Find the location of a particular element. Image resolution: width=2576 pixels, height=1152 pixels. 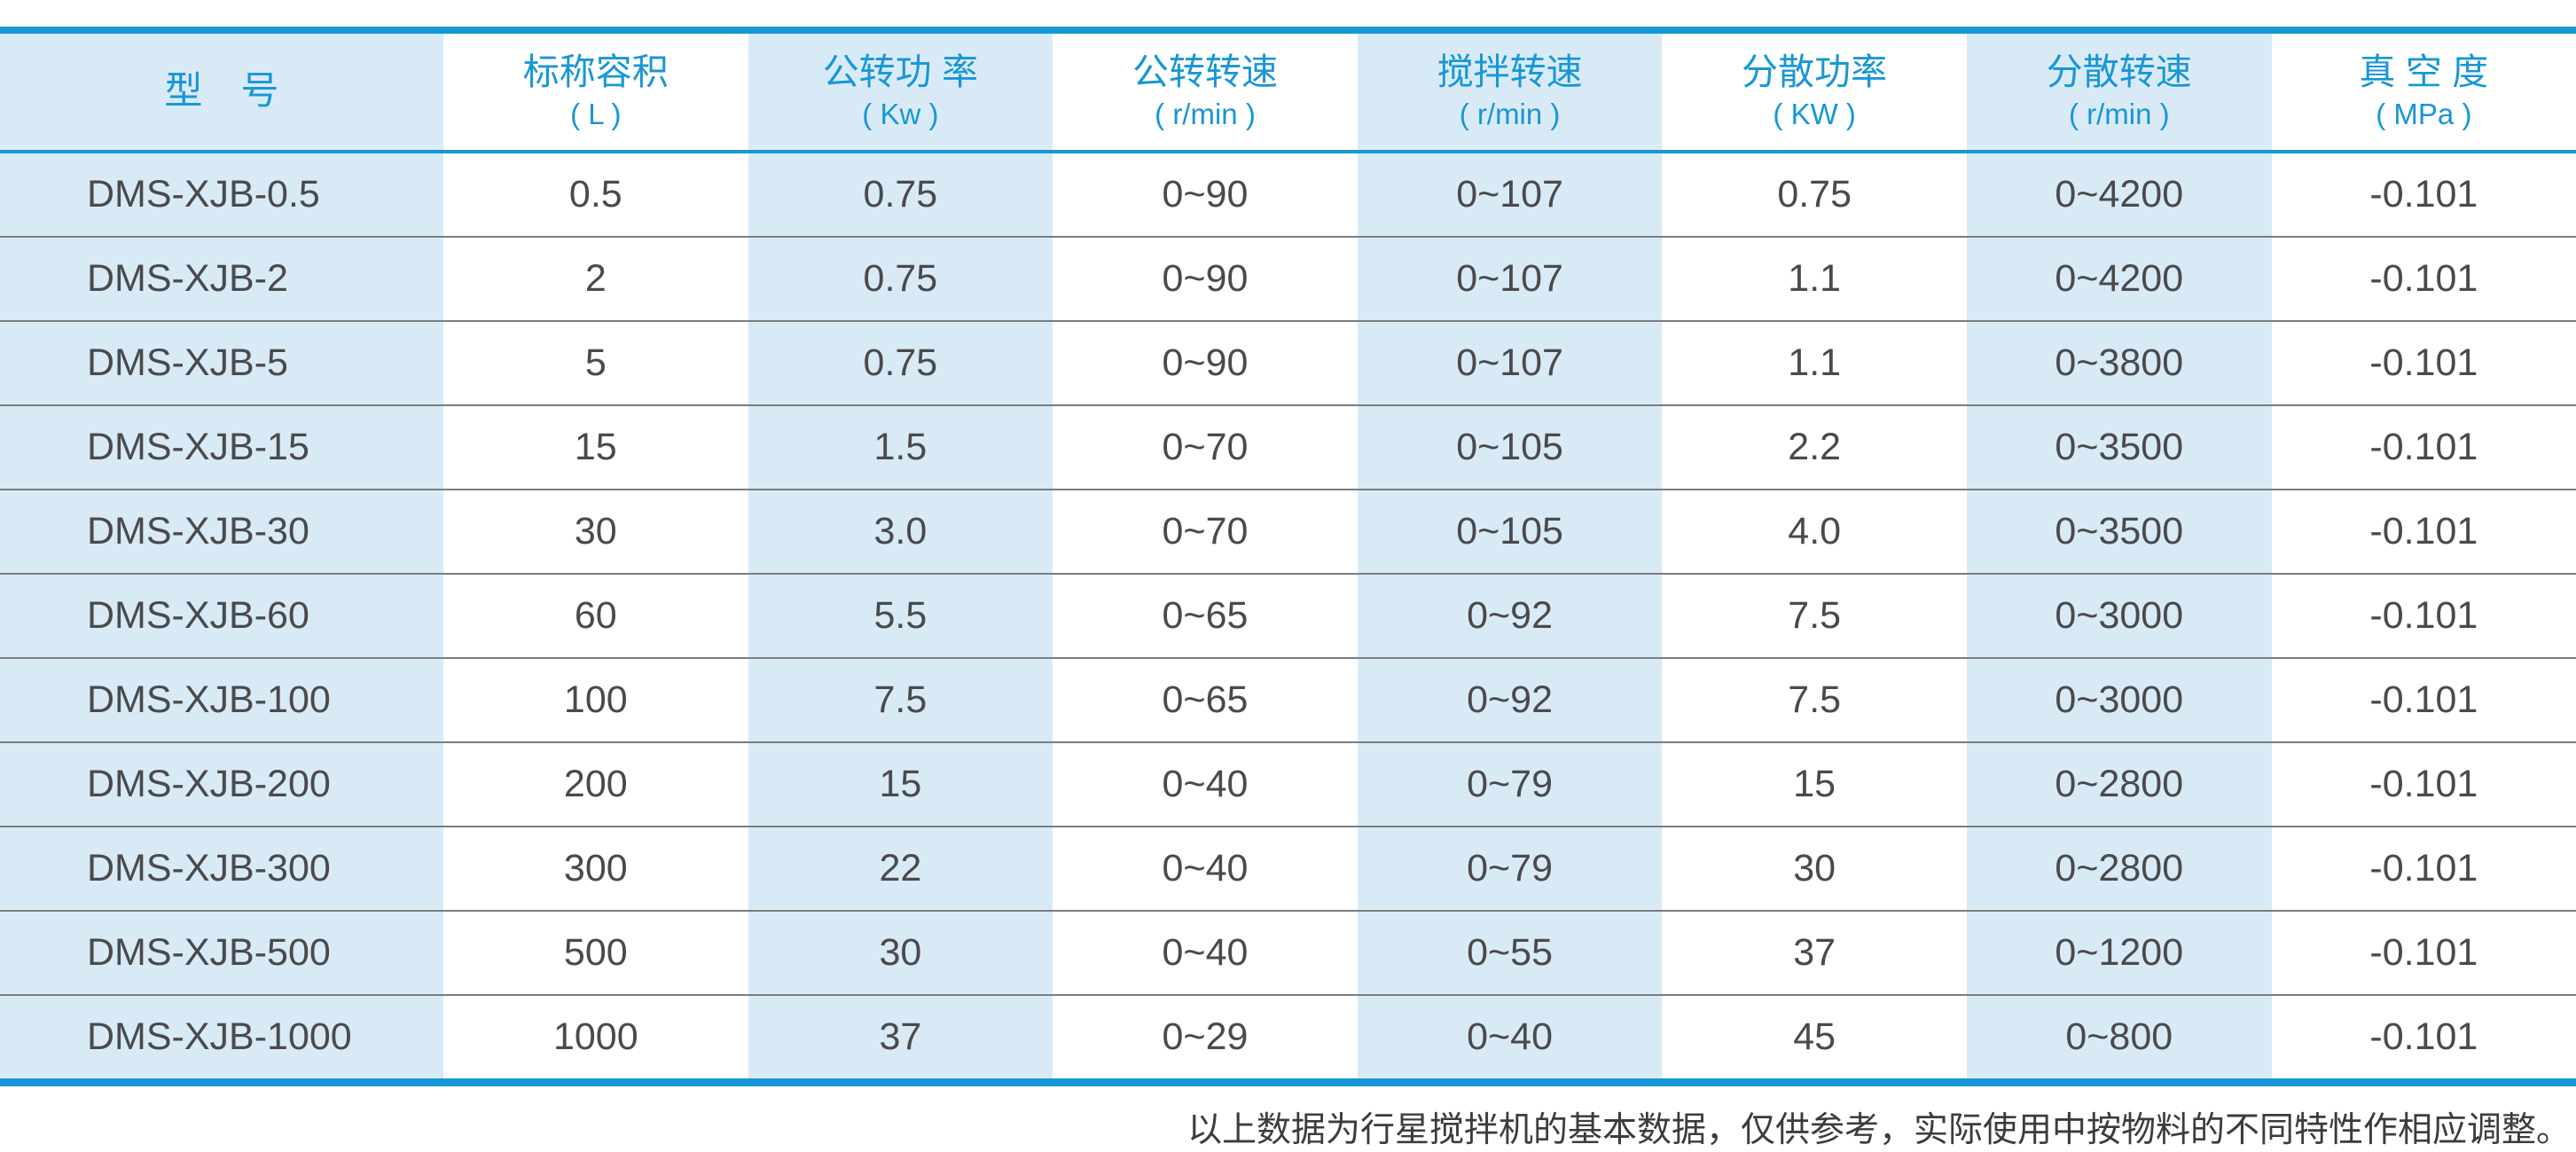

header-cell-3: 公转转速 ( r/min ) is located at coordinates (1205, 92).